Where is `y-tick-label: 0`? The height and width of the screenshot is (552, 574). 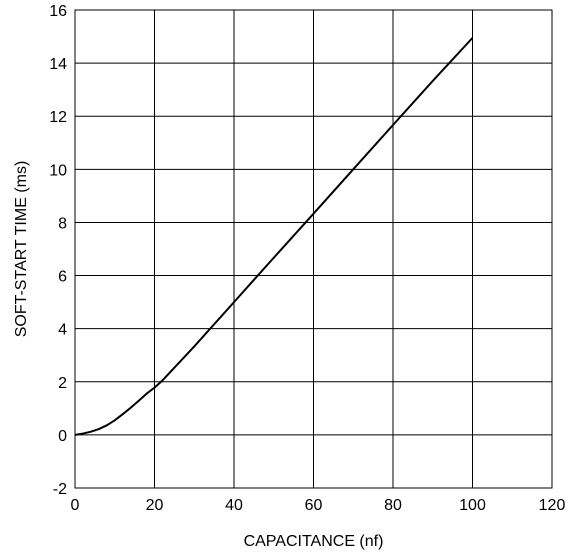
y-tick-label: 0 is located at coordinates (62, 436).